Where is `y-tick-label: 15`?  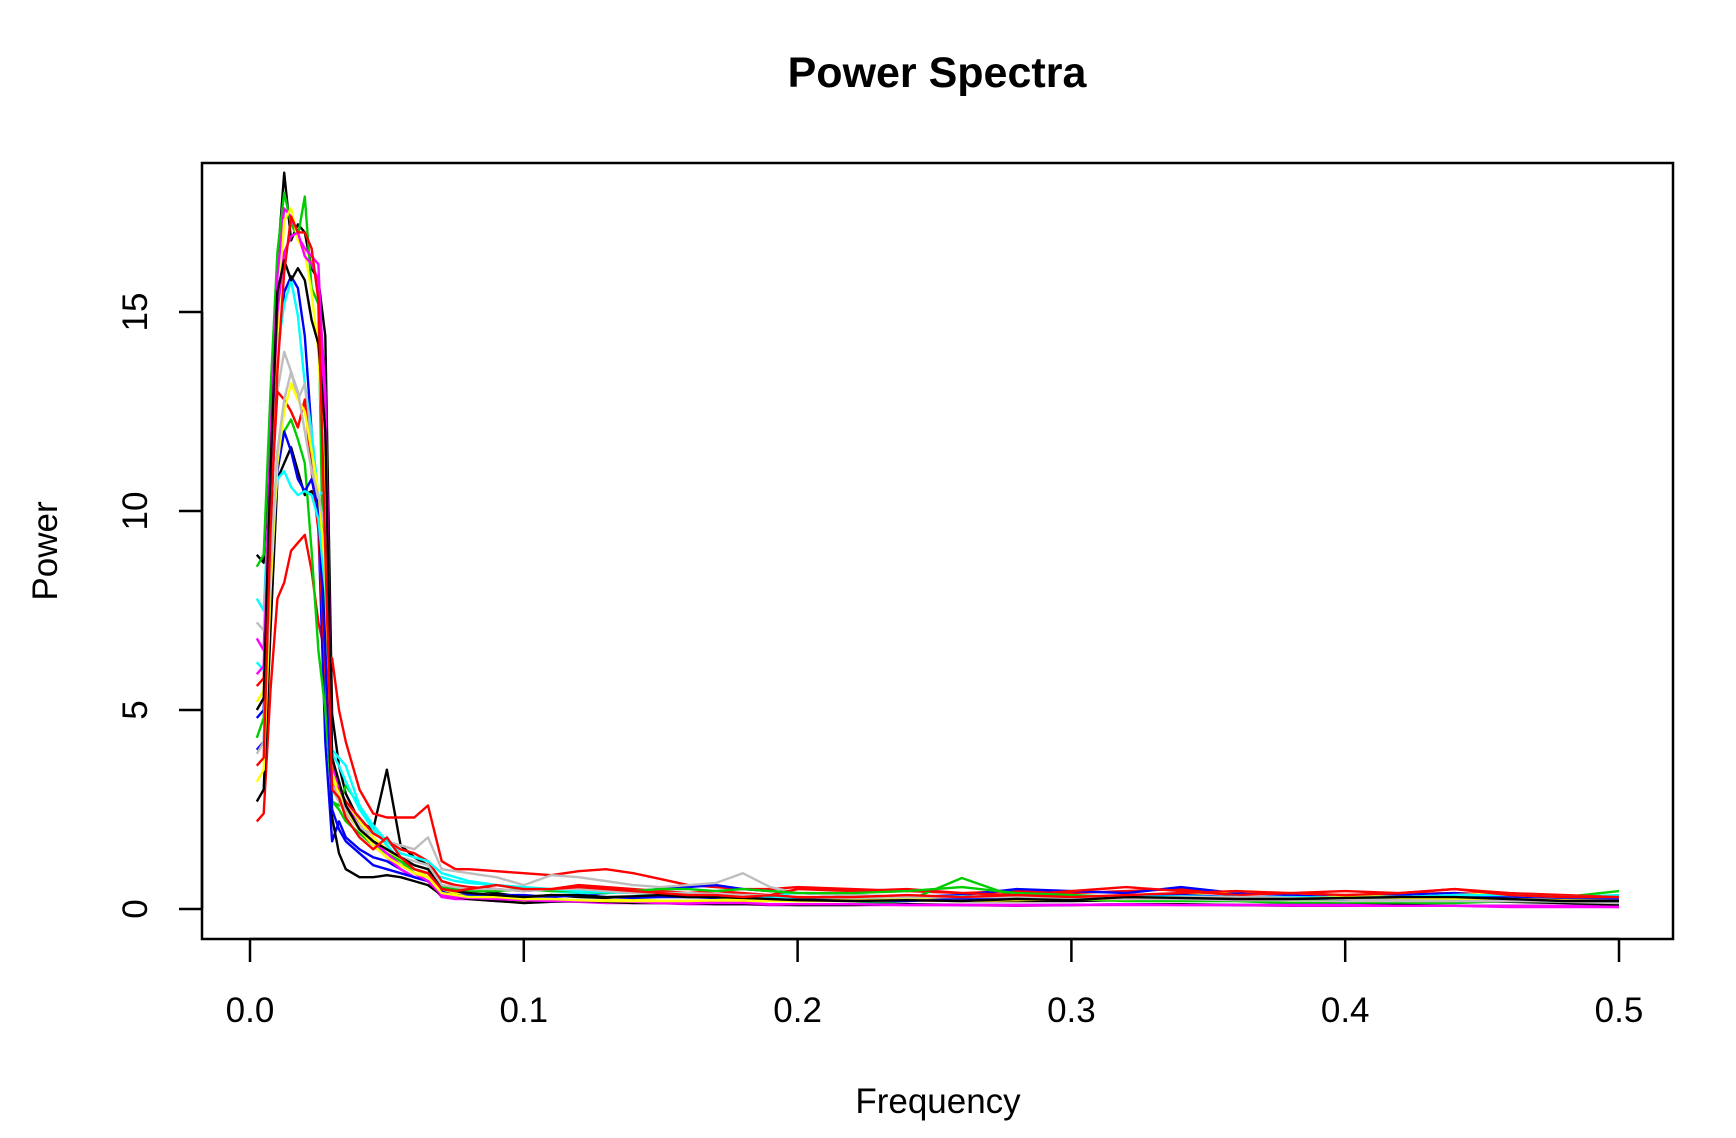 y-tick-label: 15 is located at coordinates (135, 312).